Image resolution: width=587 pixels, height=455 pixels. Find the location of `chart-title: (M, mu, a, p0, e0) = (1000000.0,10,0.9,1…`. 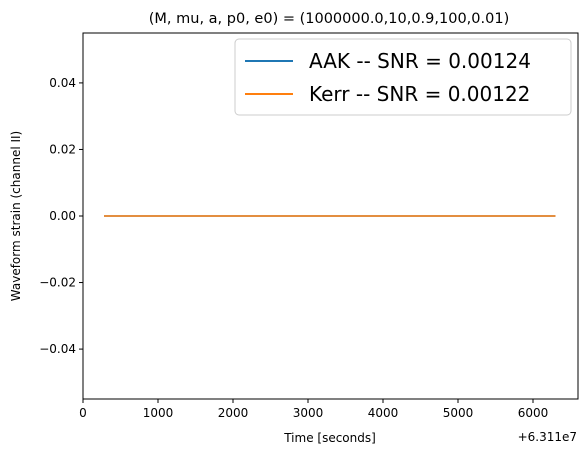

chart-title: (M, mu, a, p0, e0) = (1000000.0,10,0.9,1… is located at coordinates (329, 19).